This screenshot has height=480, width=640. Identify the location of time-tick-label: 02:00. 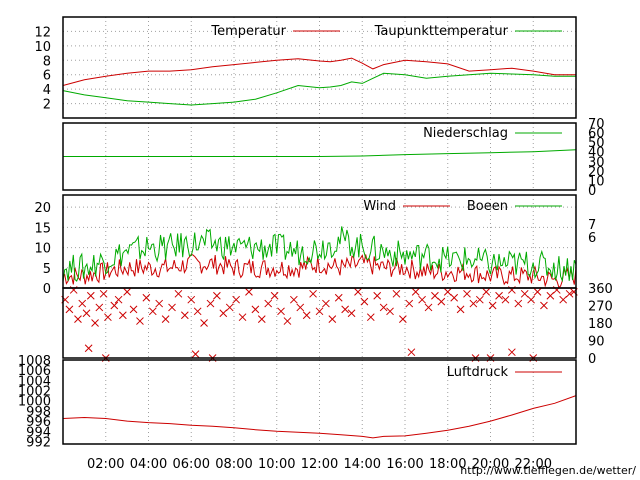
(105, 464).